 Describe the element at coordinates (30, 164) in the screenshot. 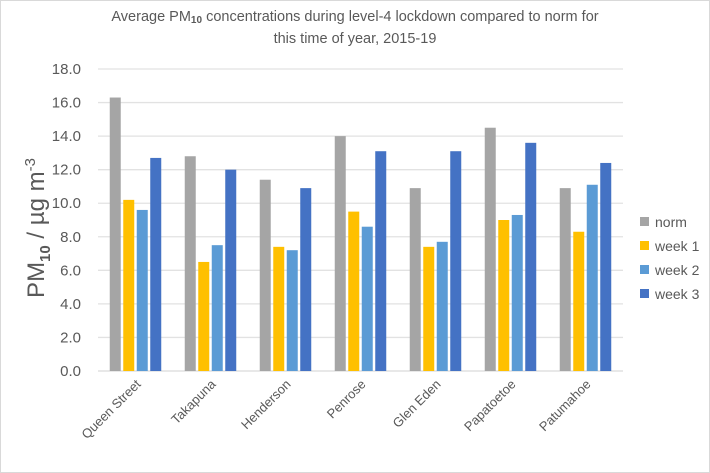

I see `y-label-superscript: -3` at that location.